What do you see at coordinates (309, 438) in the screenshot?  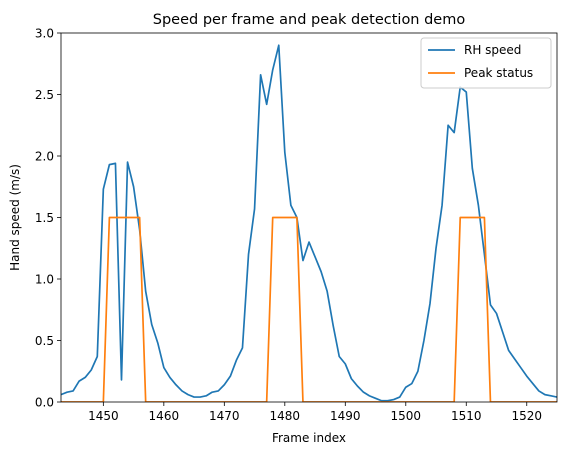 I see `x-axis-label: Frame index` at bounding box center [309, 438].